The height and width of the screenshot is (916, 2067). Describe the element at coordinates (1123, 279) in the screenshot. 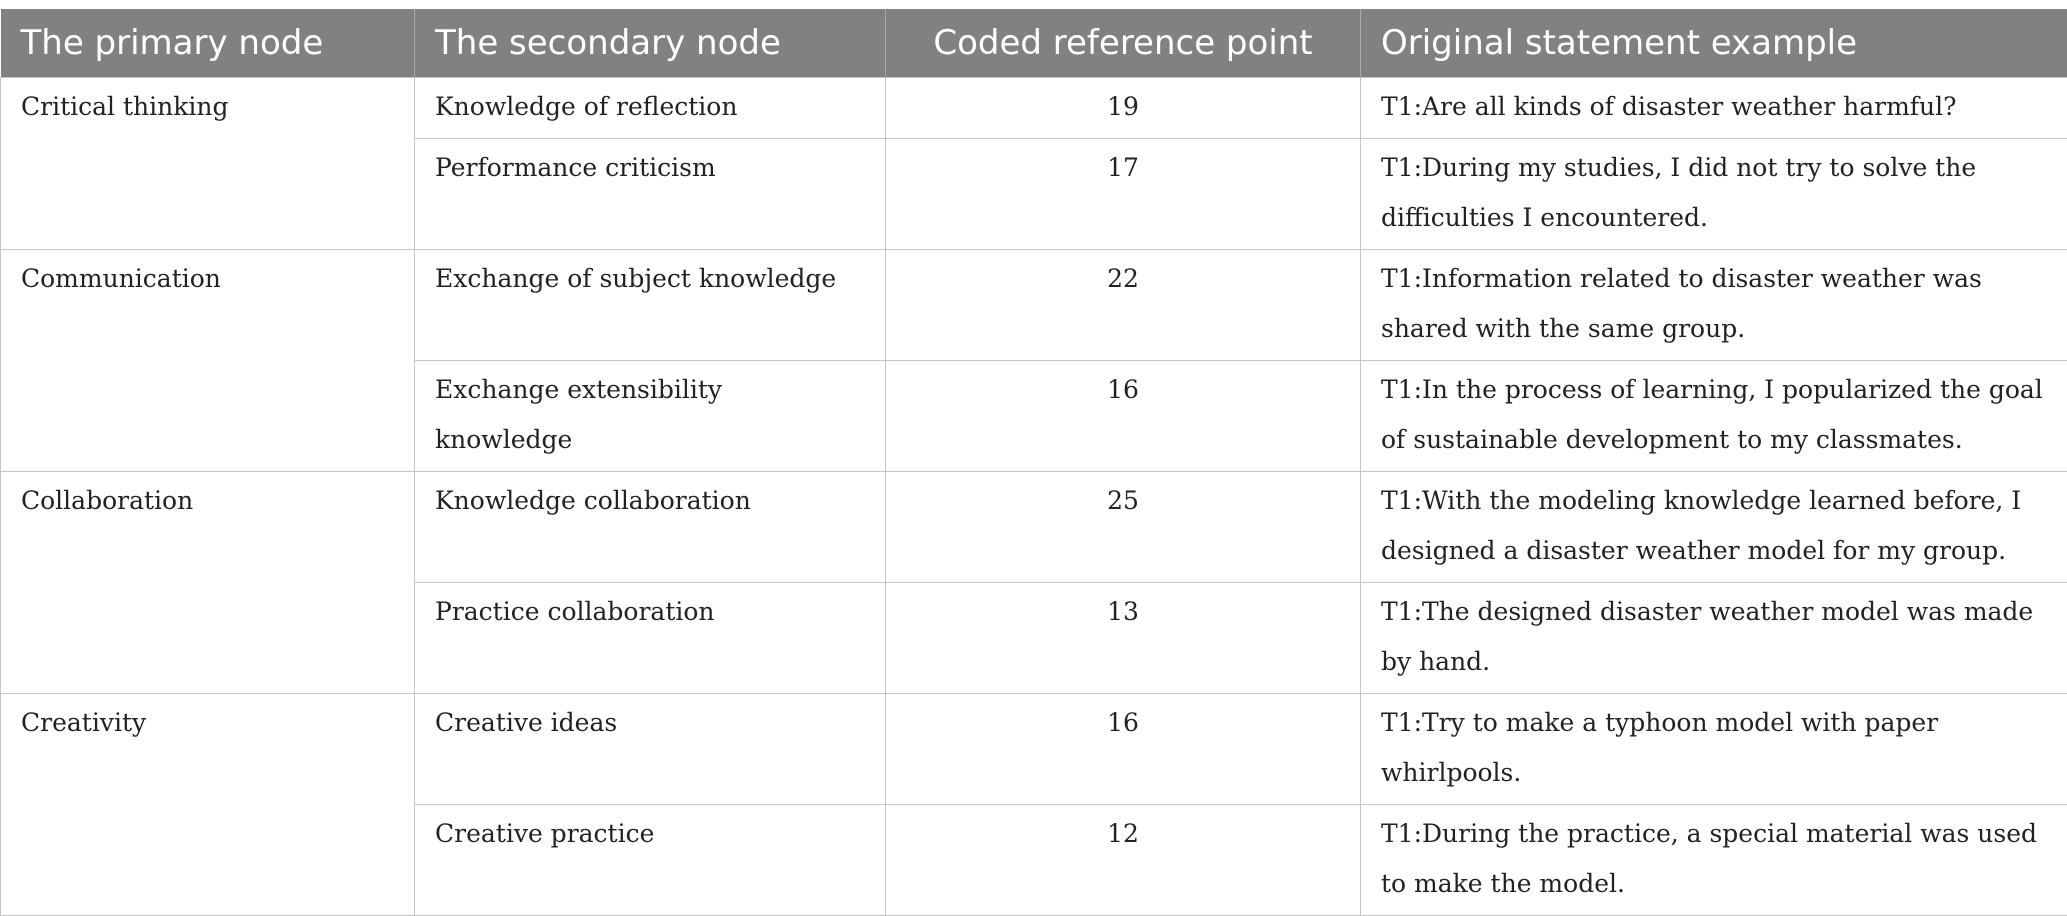

I see `coded-count-text: 22` at that location.